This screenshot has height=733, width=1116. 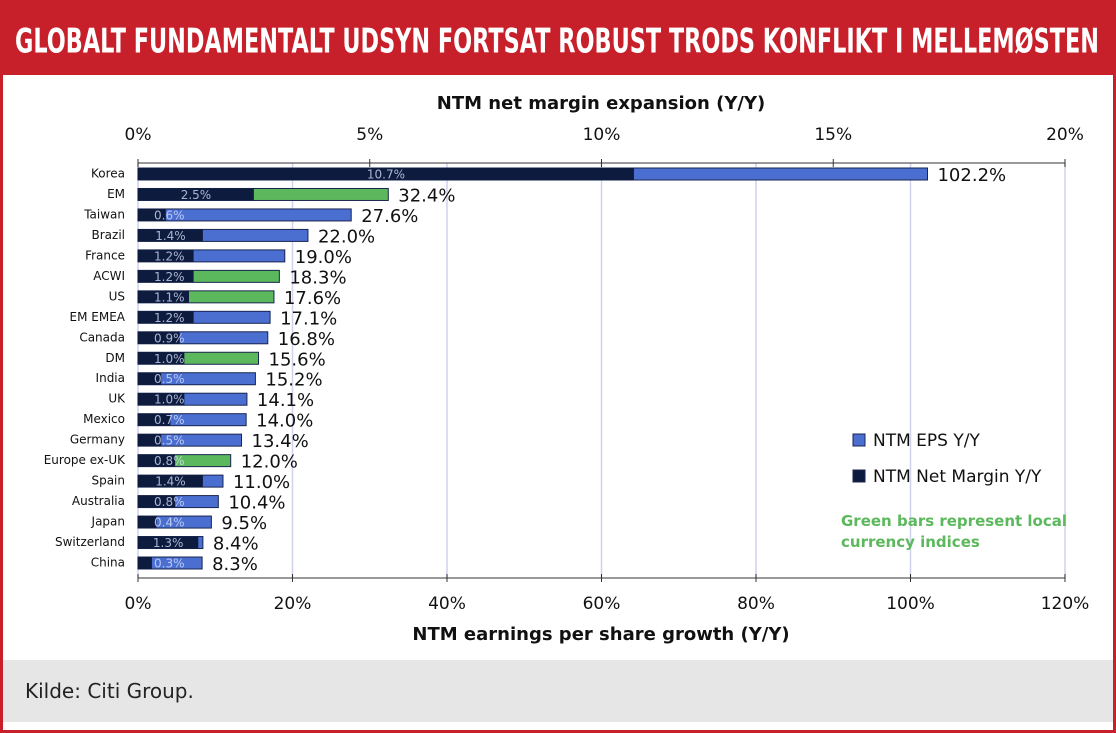 What do you see at coordinates (426, 195) in the screenshot?
I see `eps-value-label: 32.4%` at bounding box center [426, 195].